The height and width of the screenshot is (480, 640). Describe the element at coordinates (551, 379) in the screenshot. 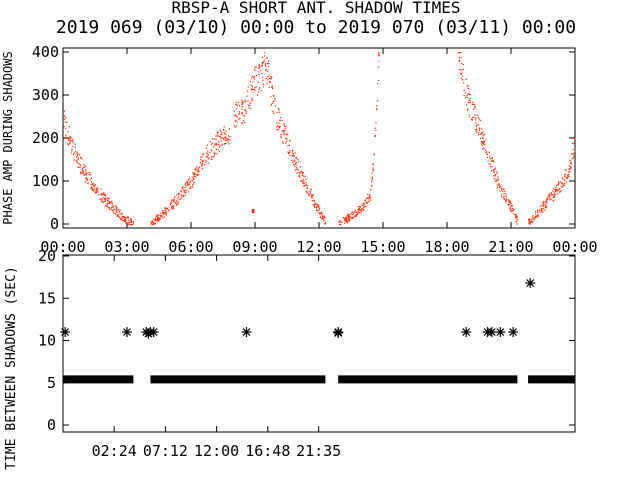

I see `bottom-baseline-band` at that location.